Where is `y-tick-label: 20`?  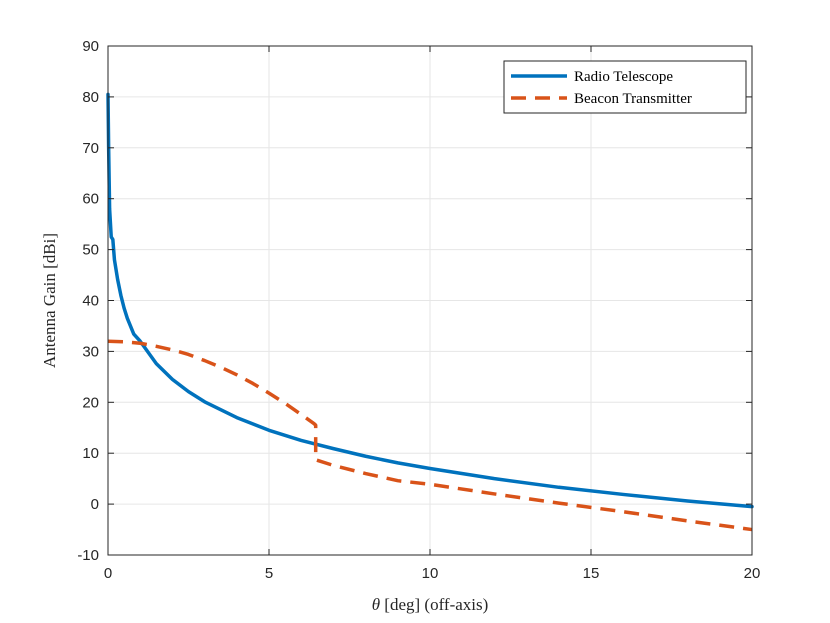
y-tick-label: 20 is located at coordinates (90, 402).